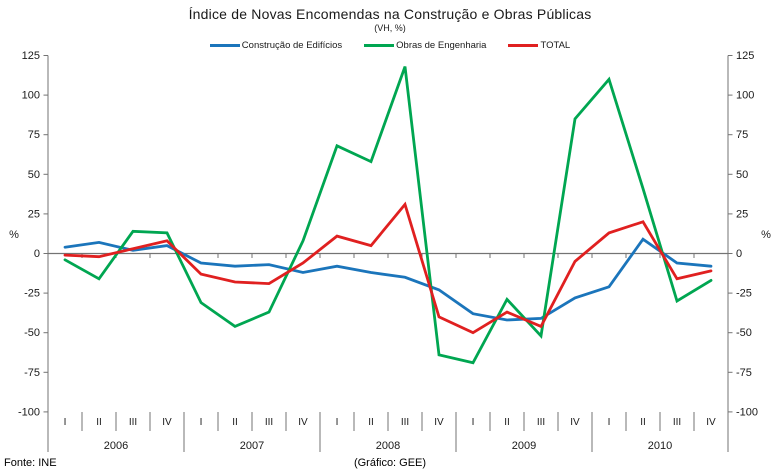 This screenshot has width=780, height=475. I want to click on legend-item-obras-de-engenharia: Obras de Engenharia, so click(425, 45).